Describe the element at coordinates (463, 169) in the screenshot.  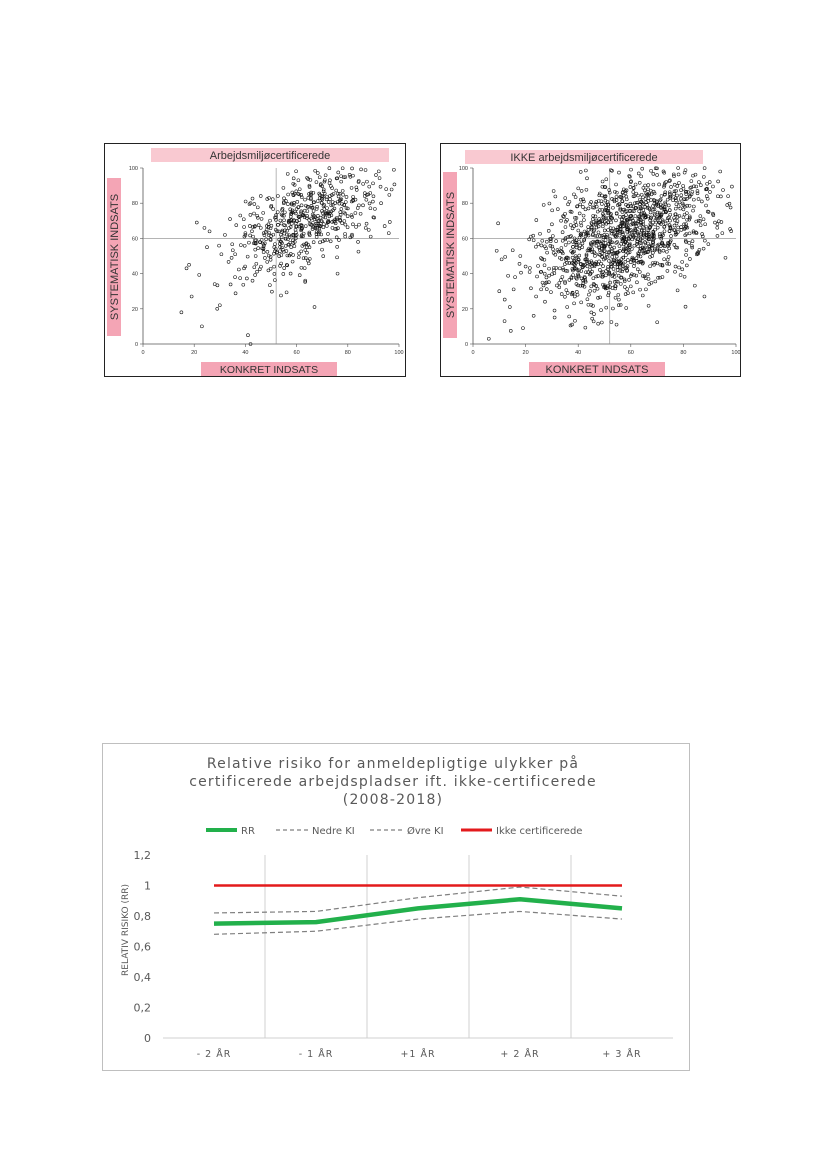
I see `y-tick-label: 100` at that location.